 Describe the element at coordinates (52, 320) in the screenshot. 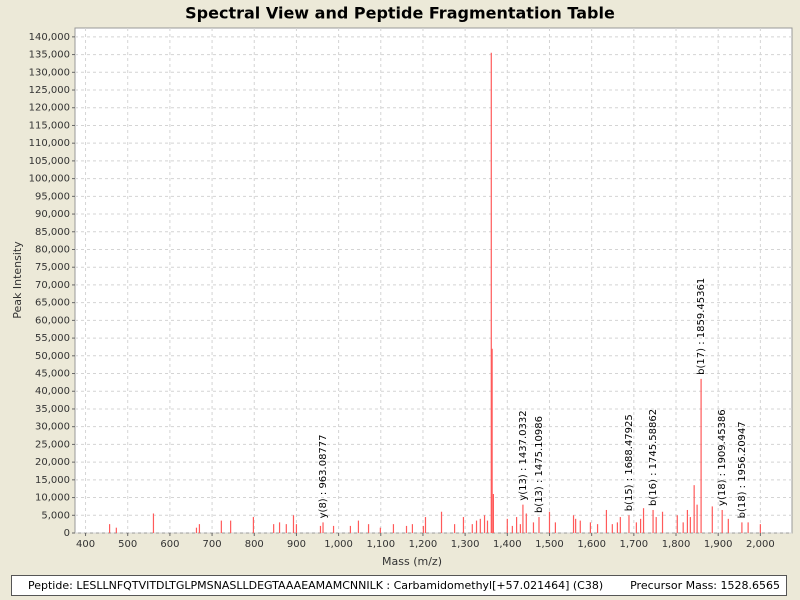

I see `y-tick-label: 60,000` at that location.